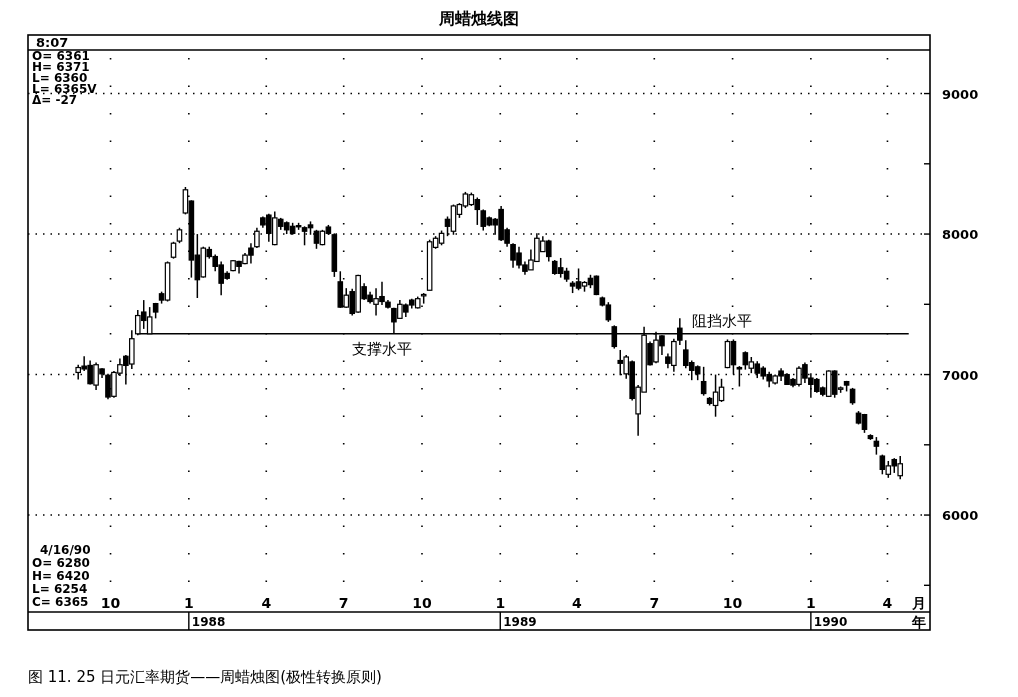 This screenshot has width=1018, height=697. What do you see at coordinates (721, 320) in the screenshot?
I see `annotation: 阻挡水平` at bounding box center [721, 320].